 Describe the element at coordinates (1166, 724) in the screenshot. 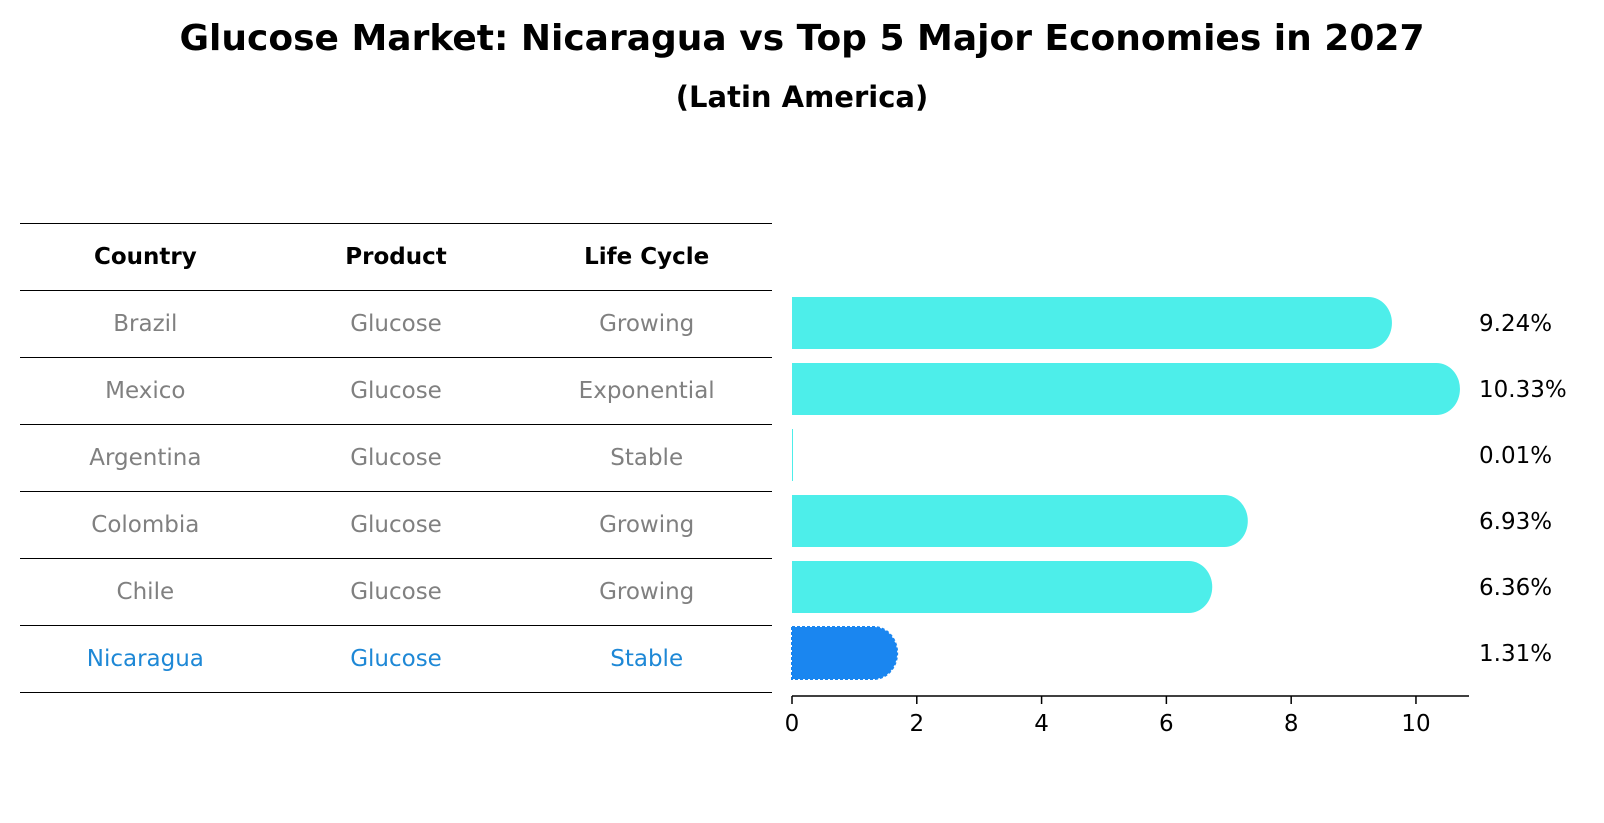

I see `x-tick-label: 6` at that location.